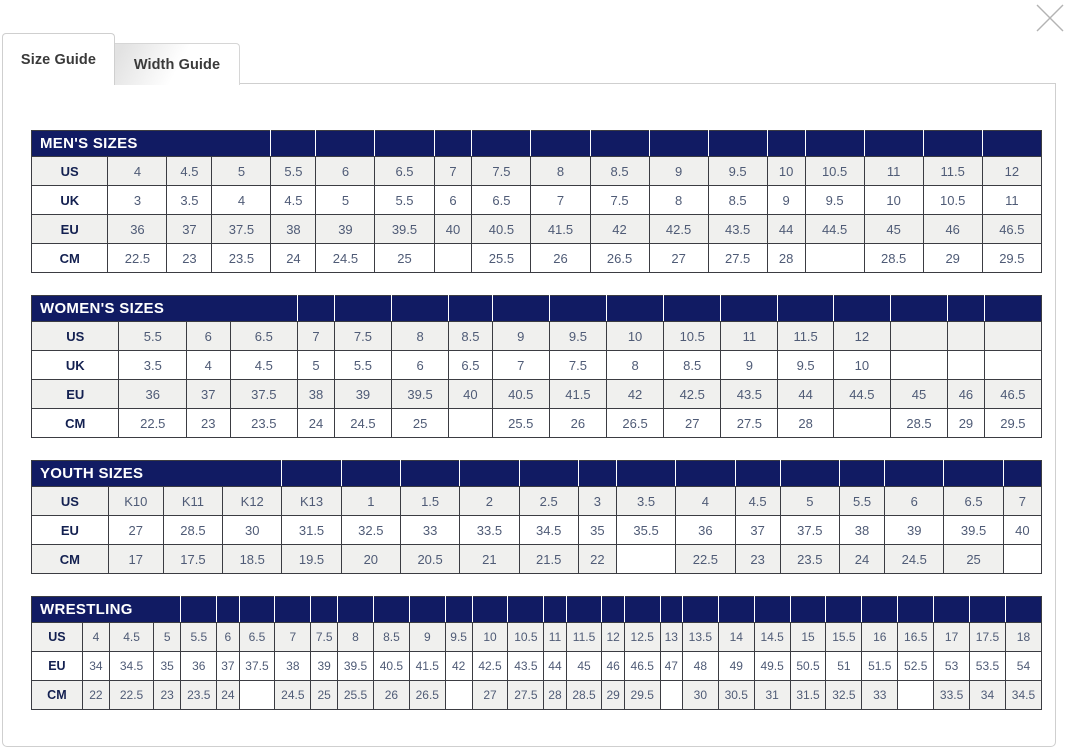  I want to click on size-cell: 11.5, so click(584, 637).